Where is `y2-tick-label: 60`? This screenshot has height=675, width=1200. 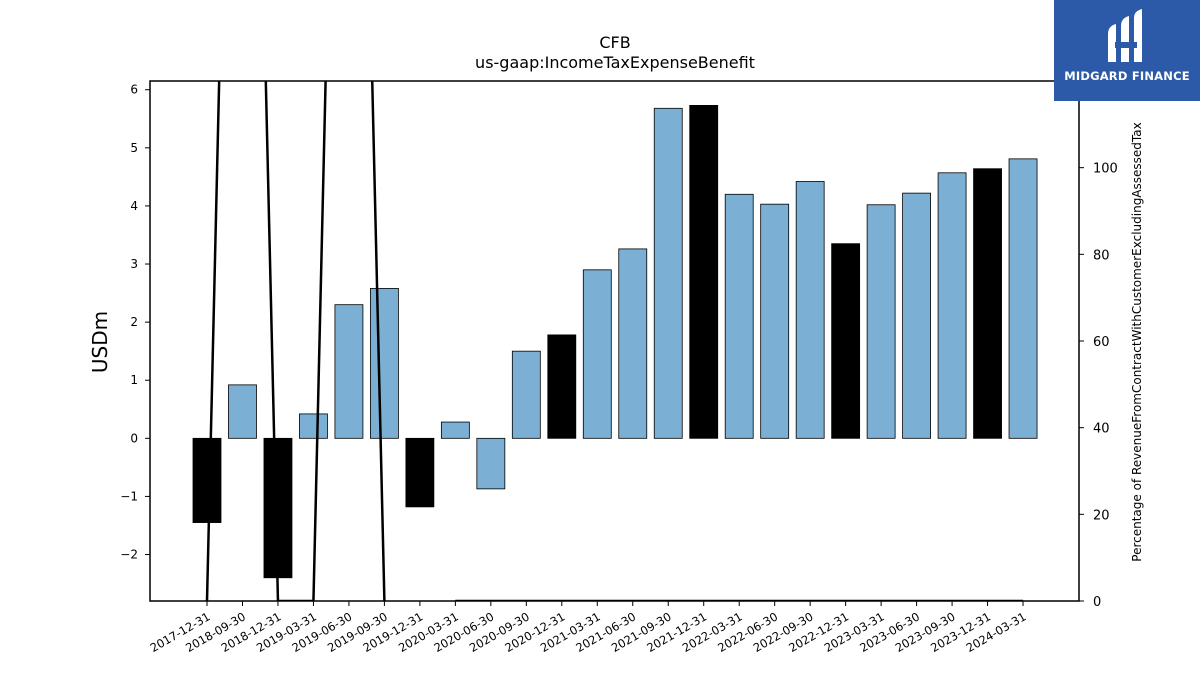 y2-tick-label: 60 is located at coordinates (1101, 342).